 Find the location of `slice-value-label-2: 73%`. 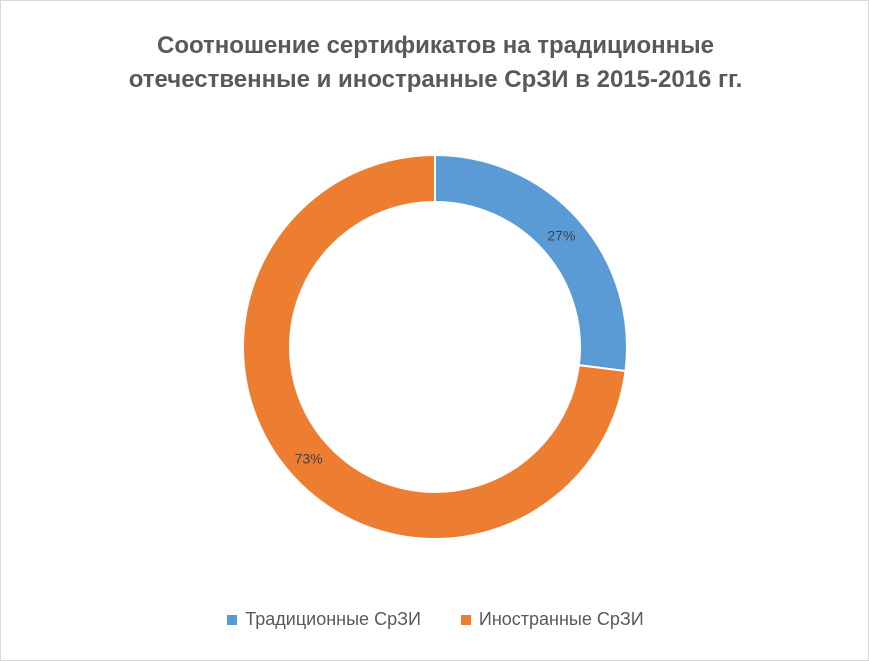

slice-value-label-2: 73% is located at coordinates (309, 458).